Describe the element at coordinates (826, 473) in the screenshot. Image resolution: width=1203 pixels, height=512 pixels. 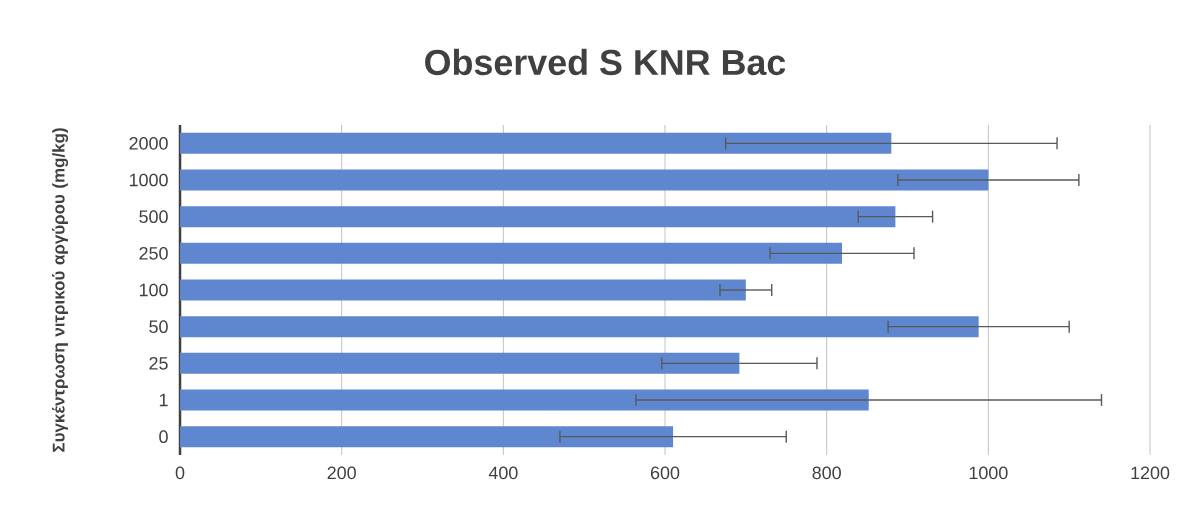
I see `x-tick-label: 800` at that location.